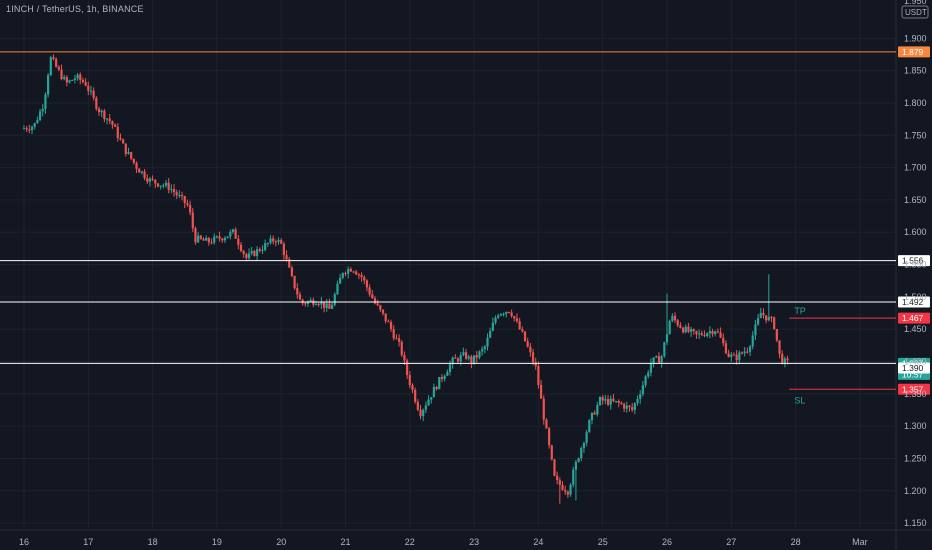 The image size is (932, 550). I want to click on x-tick-label: 22, so click(410, 542).